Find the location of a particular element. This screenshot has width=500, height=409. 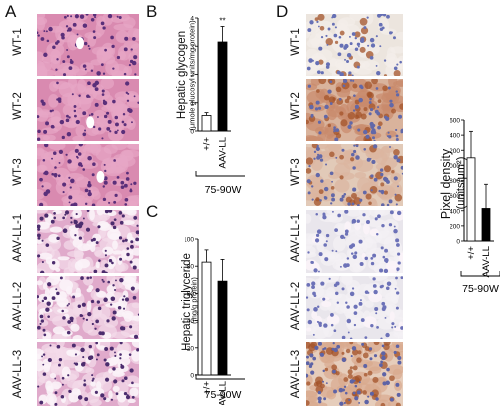

y-tick-label: 20 is located at coordinates (191, 348).